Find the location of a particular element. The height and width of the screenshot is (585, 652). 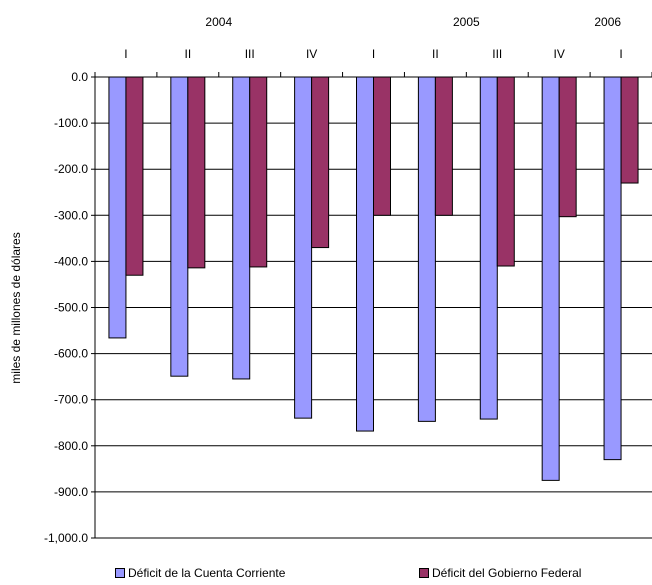

legend-label-current-account: Déficit de la Cuenta Corriente is located at coordinates (207, 573).